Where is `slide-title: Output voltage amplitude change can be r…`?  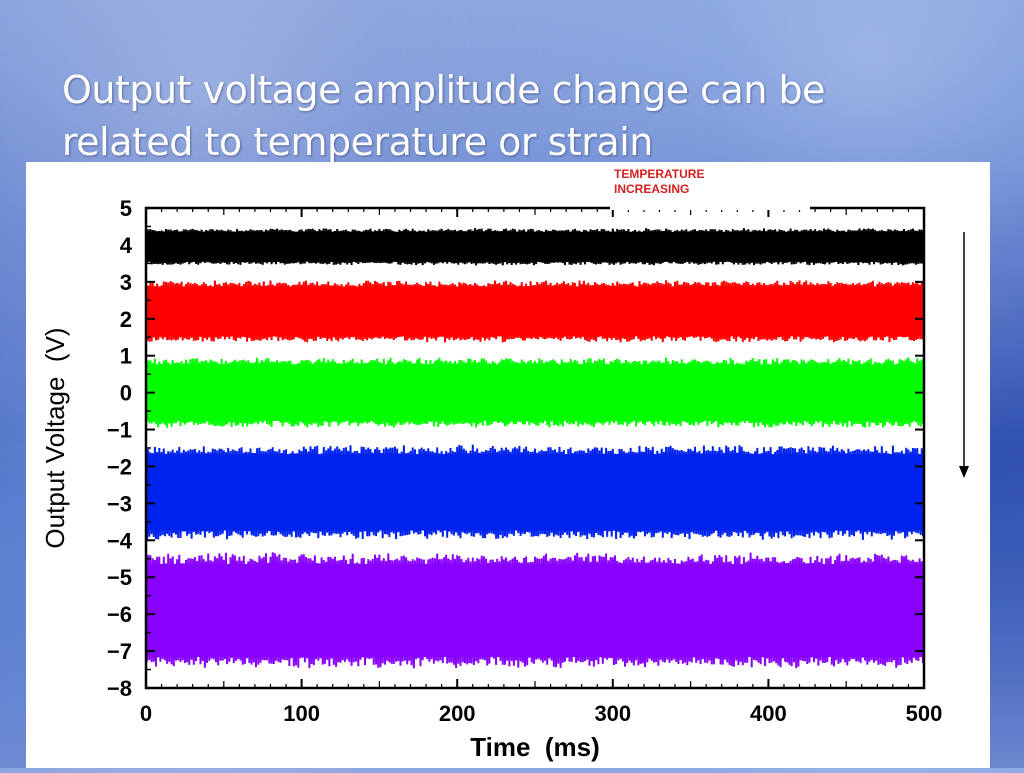 slide-title: Output voltage amplitude change can be r… is located at coordinates (512, 116).